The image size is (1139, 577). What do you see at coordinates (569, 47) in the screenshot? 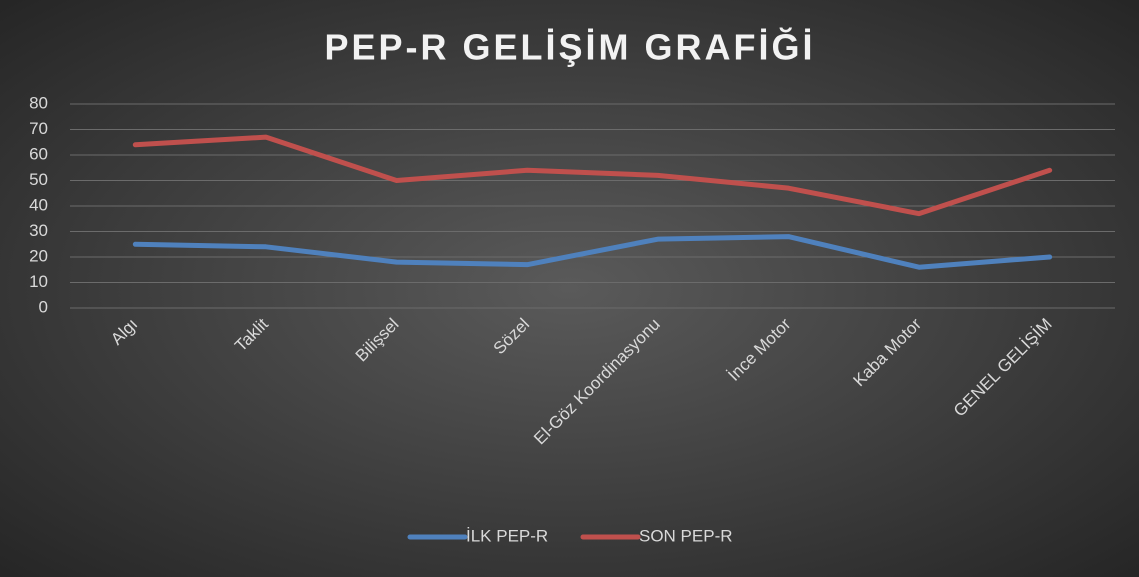
I see `chart-title: PEP-R GELİŞİM GRAFİĞİ` at bounding box center [569, 47].